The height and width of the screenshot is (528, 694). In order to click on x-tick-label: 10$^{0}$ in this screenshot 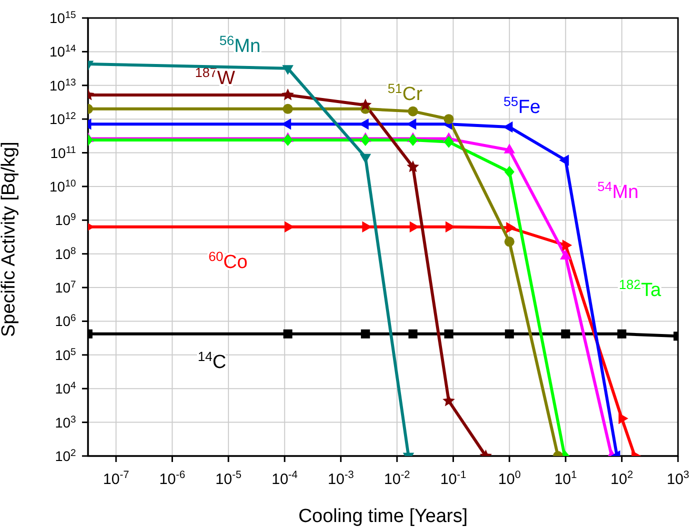, I will do `click(509, 478)`.